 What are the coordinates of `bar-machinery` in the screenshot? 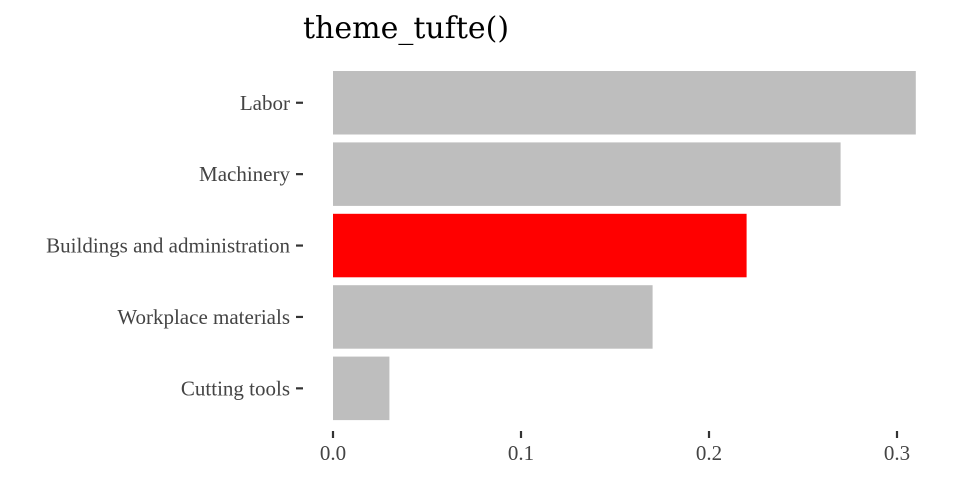 It's located at (587, 174).